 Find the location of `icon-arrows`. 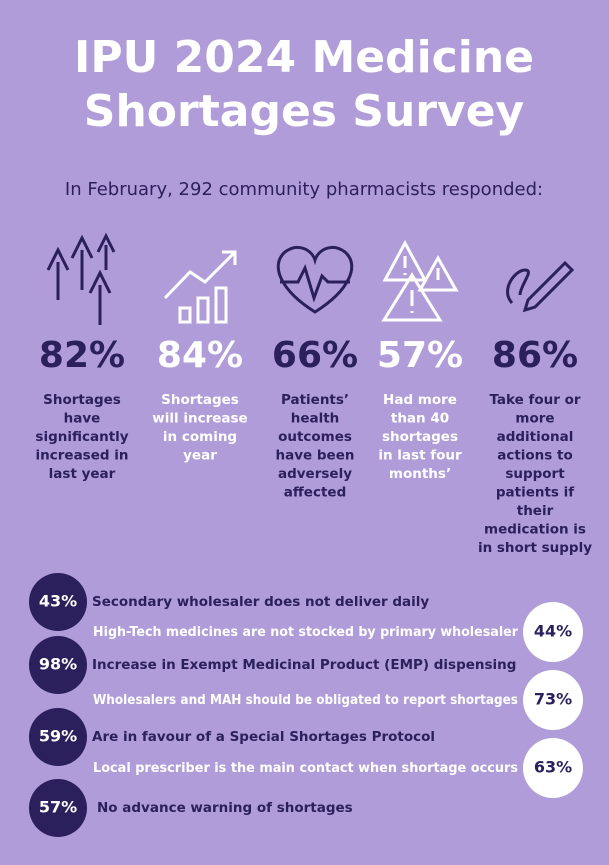

icon-arrows is located at coordinates (81, 278).